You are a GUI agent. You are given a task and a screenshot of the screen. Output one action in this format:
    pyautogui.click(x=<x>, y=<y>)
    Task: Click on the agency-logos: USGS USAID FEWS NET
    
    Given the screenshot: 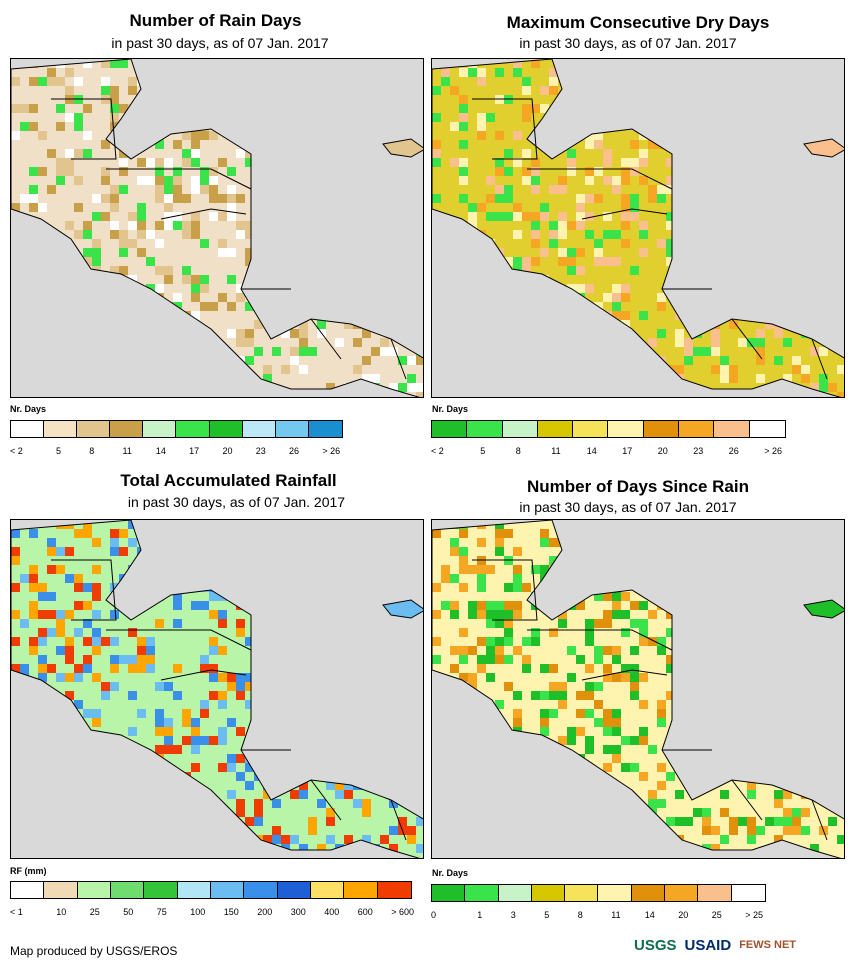 What is the action you would take?
    pyautogui.click(x=739, y=945)
    